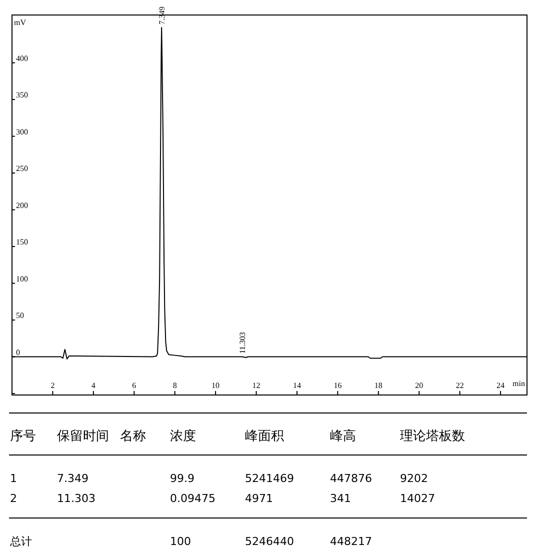 The height and width of the screenshot is (557, 547). I want to click on text: 9202, so click(414, 478).